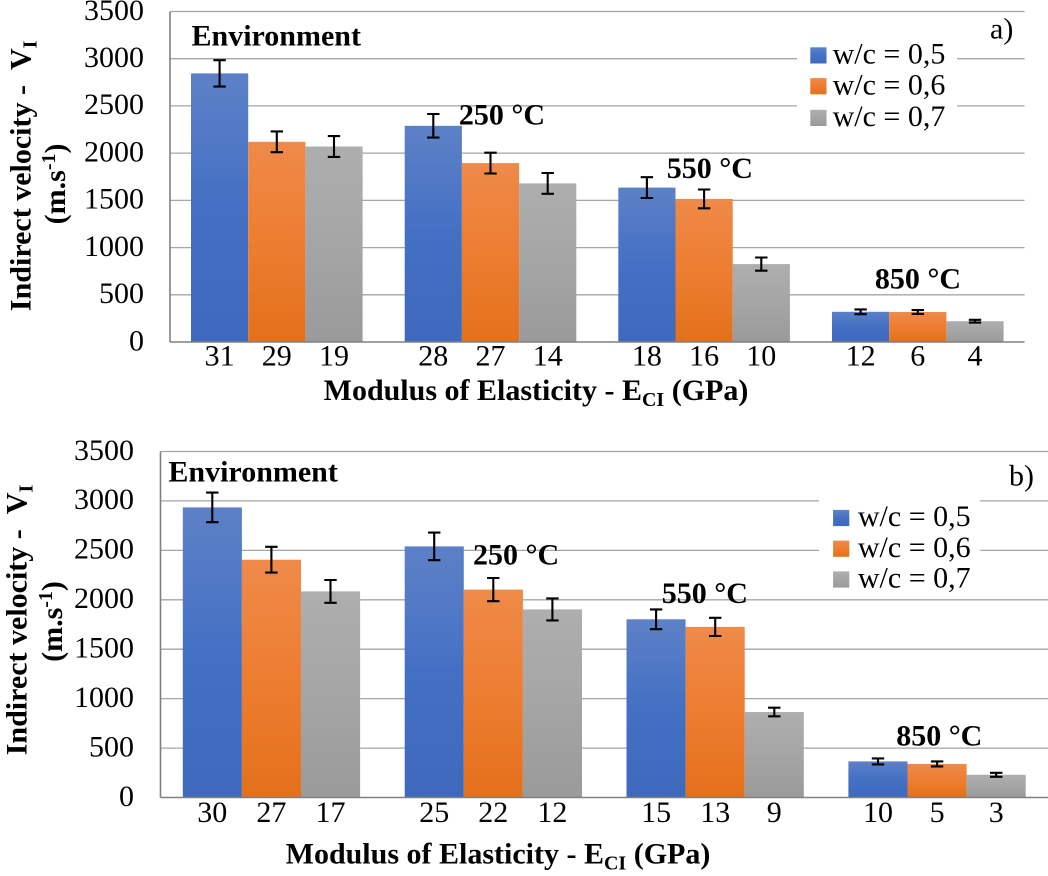  I want to click on svg-text: 31, so click(220, 356).